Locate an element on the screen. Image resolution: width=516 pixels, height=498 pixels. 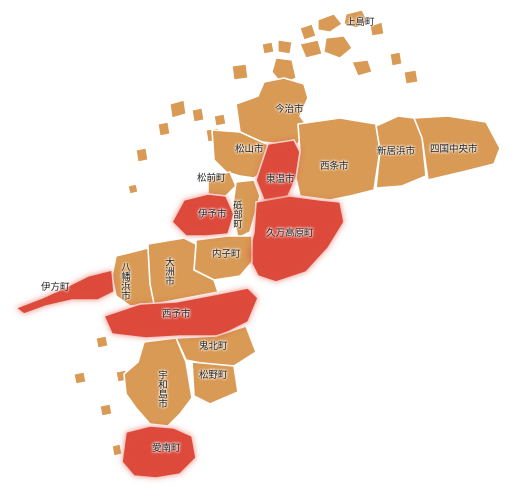
glow-ainan is located at coordinates (159, 452).